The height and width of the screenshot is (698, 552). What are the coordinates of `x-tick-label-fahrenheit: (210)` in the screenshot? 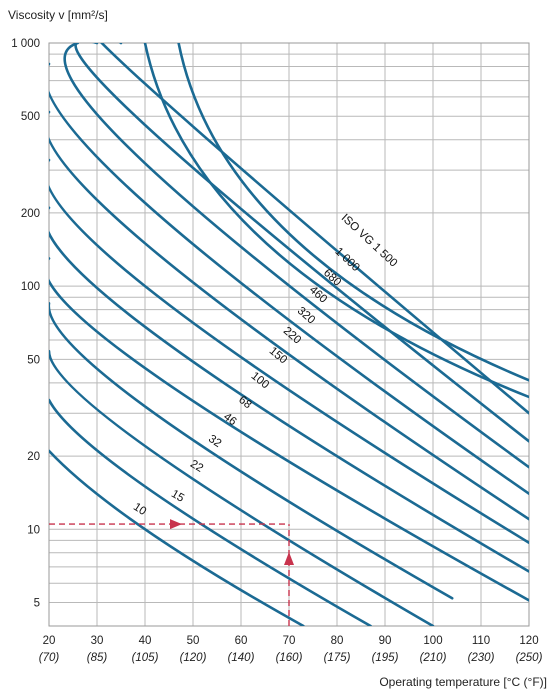 It's located at (433, 658).